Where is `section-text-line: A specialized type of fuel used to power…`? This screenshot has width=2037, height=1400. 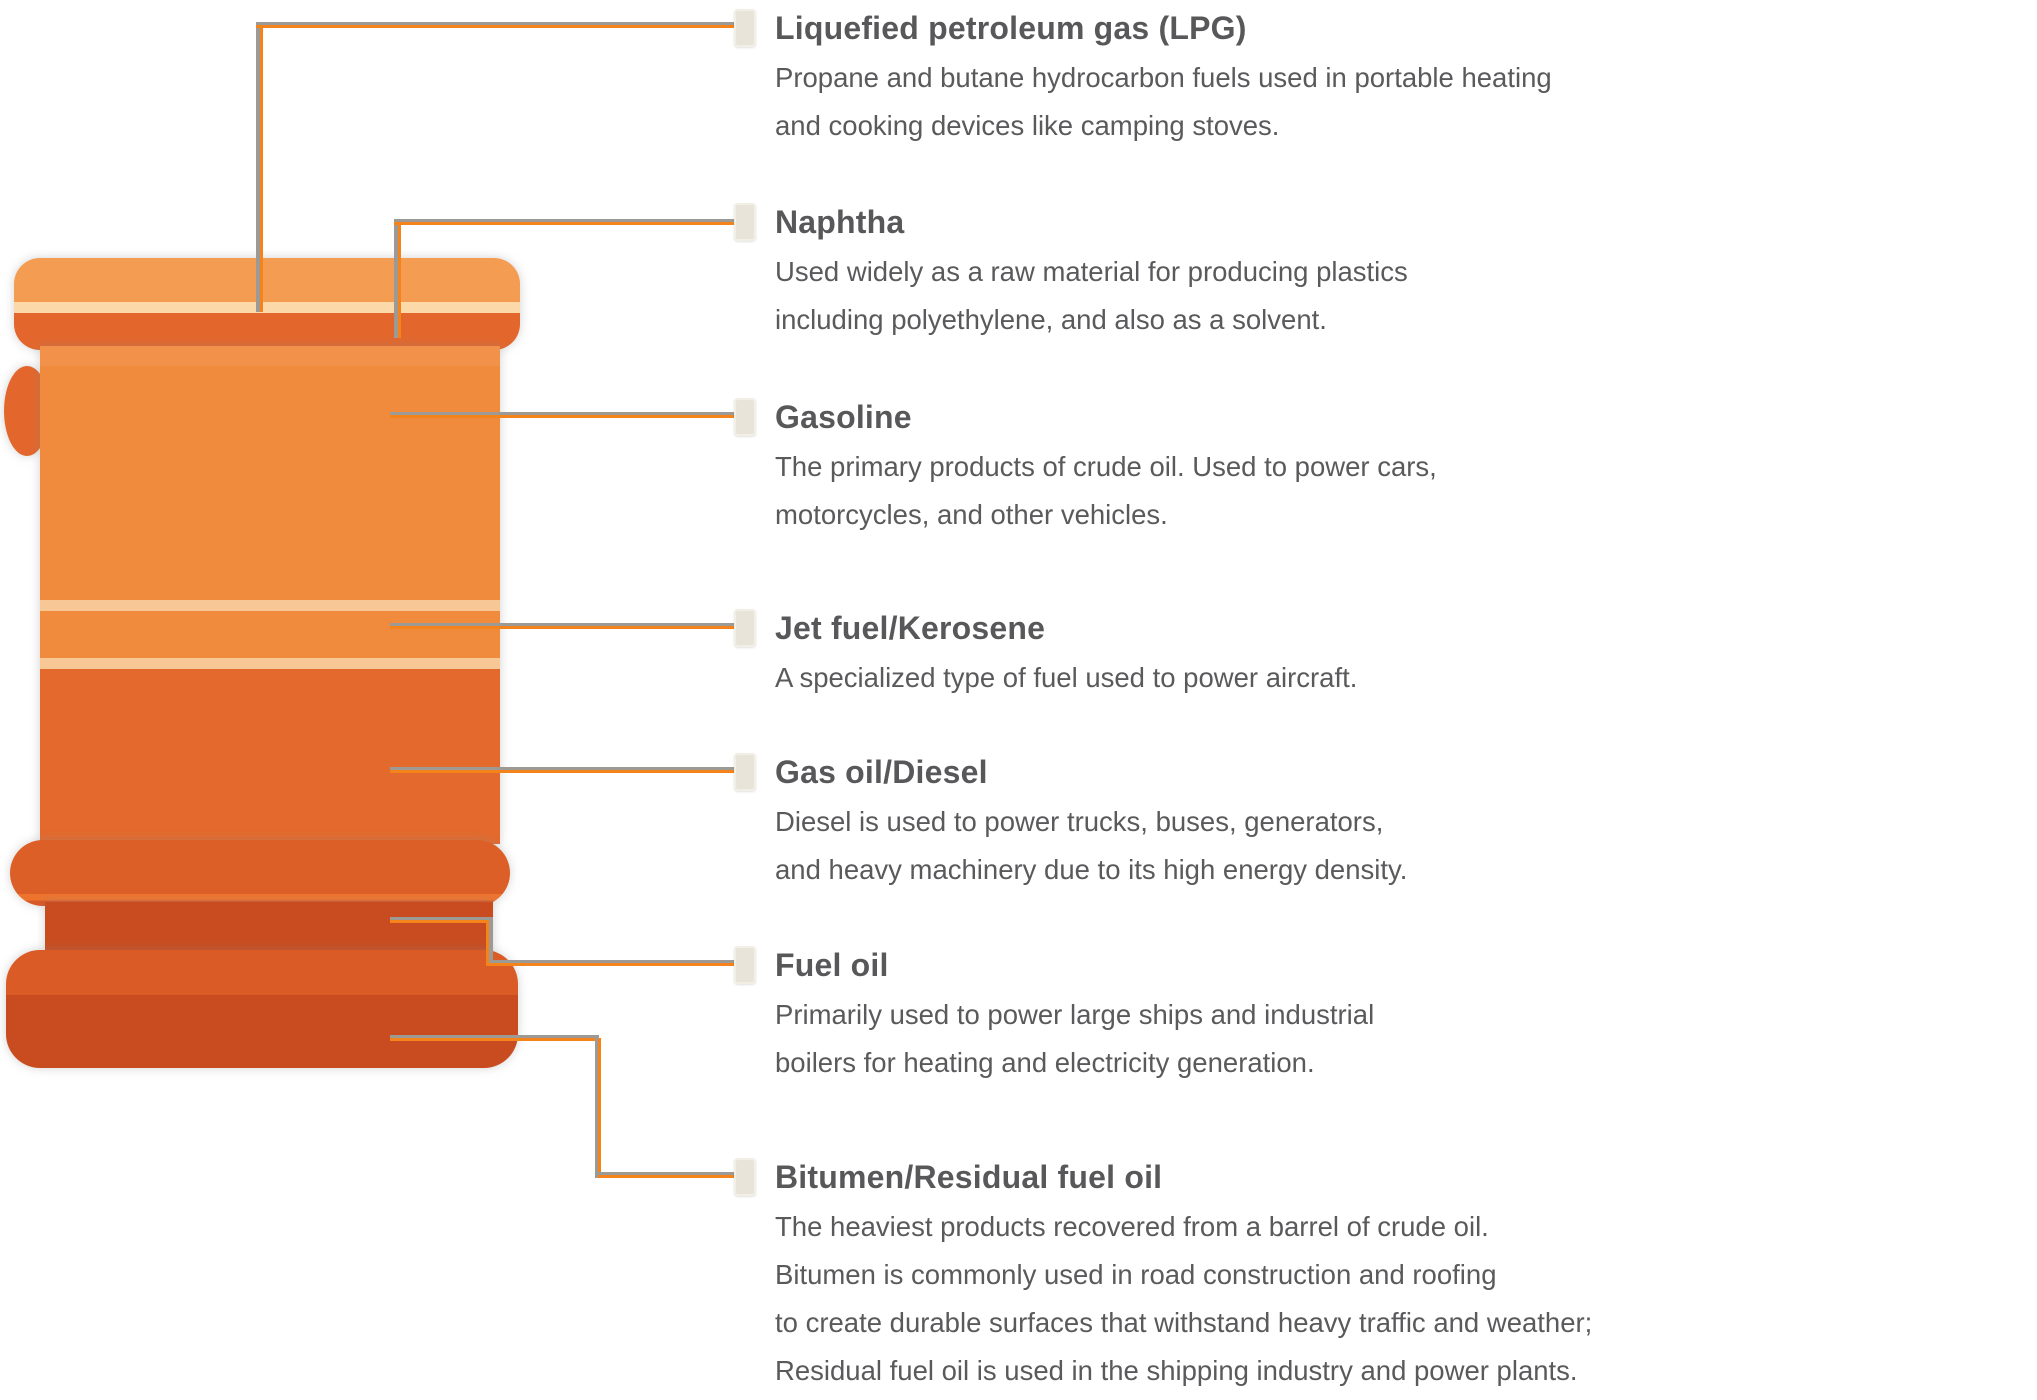
section-text-line: A specialized type of fuel used to power… is located at coordinates (1066, 677).